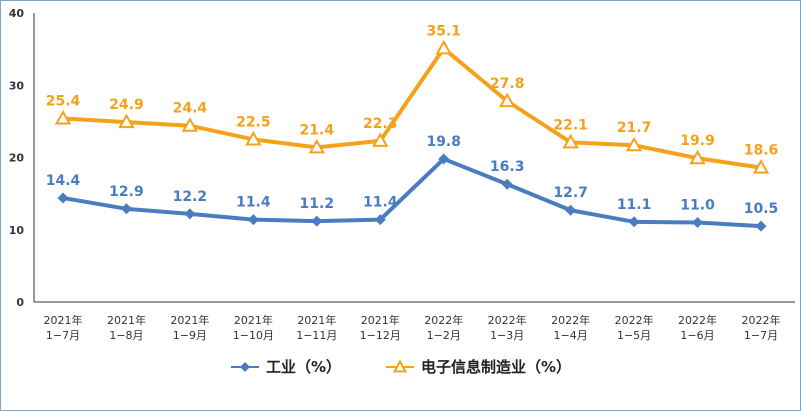 Image resolution: width=801 pixels, height=411 pixels. What do you see at coordinates (17, 230) in the screenshot?
I see `y-tick-label: 10` at bounding box center [17, 230].